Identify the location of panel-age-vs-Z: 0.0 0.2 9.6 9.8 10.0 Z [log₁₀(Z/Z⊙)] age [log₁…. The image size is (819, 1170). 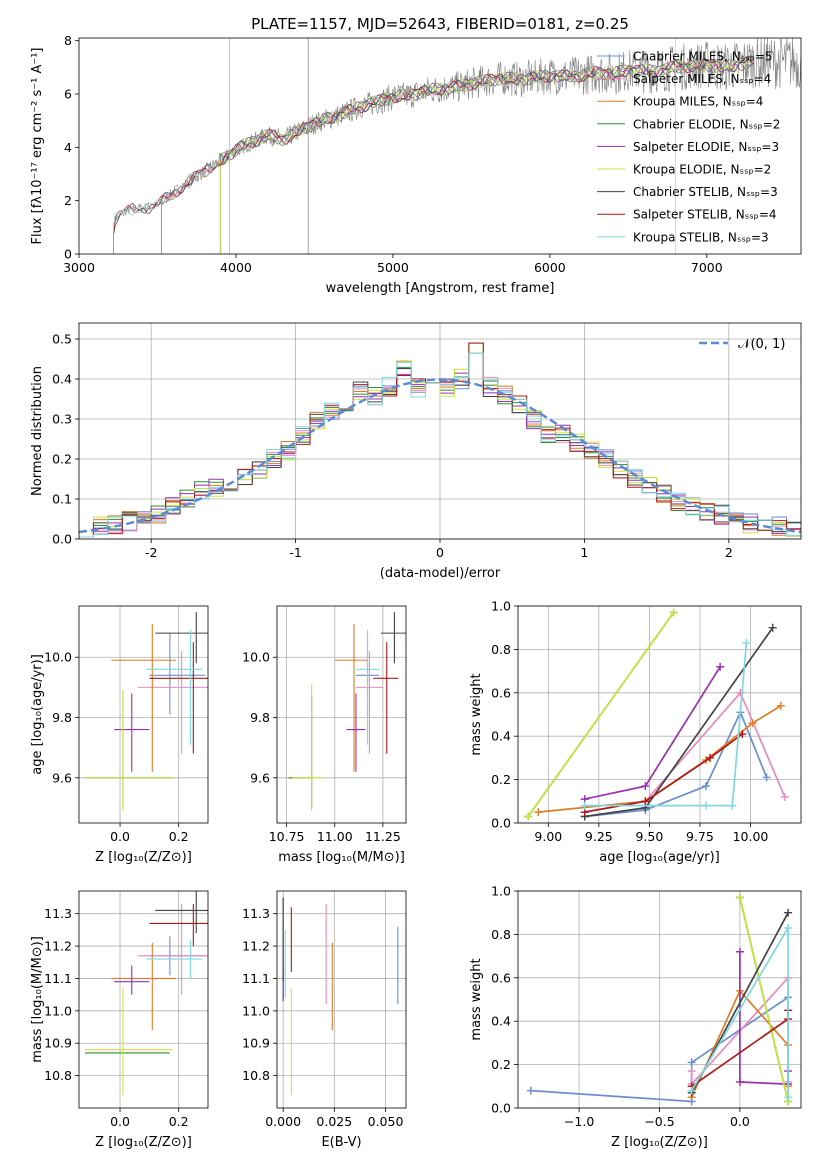
(119, 735).